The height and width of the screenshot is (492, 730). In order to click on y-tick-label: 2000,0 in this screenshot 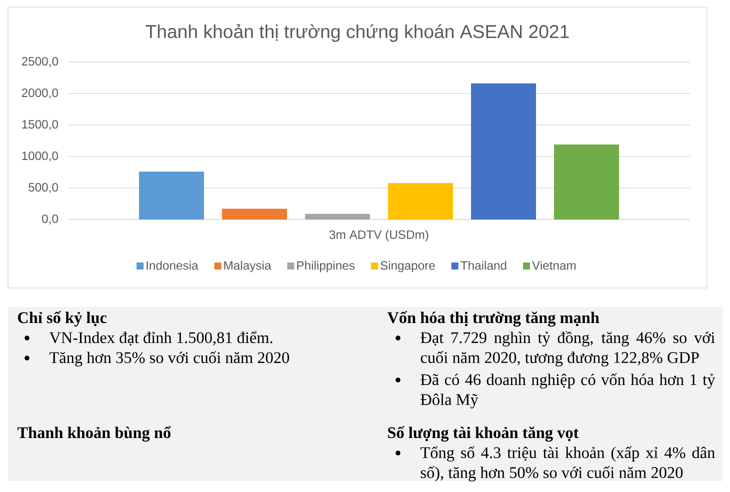, I will do `click(40, 93)`.